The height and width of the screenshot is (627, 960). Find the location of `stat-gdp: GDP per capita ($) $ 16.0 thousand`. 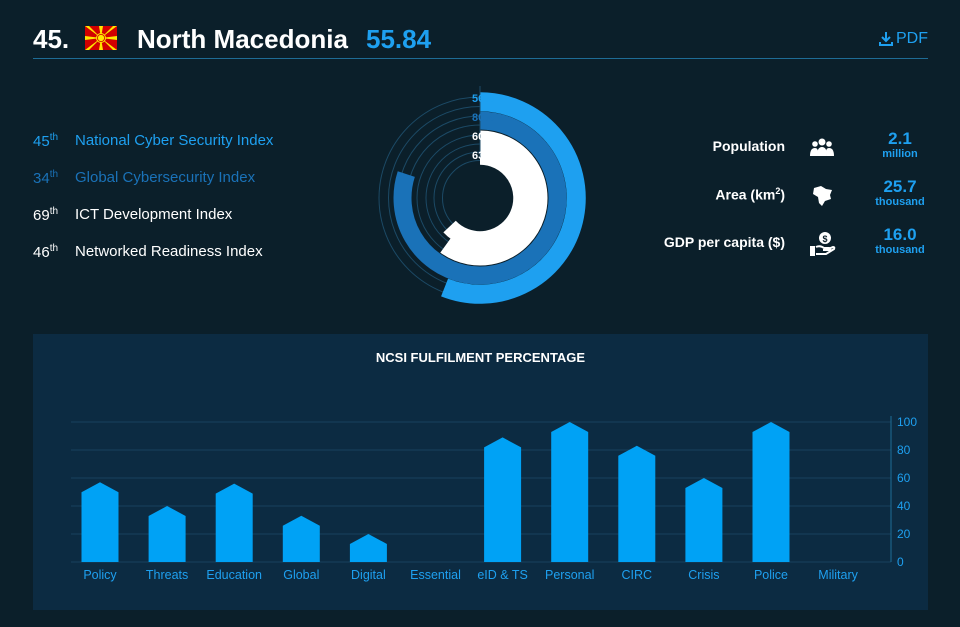

stat-gdp: GDP per capita ($) $ 16.0 thousand is located at coordinates (765, 248).